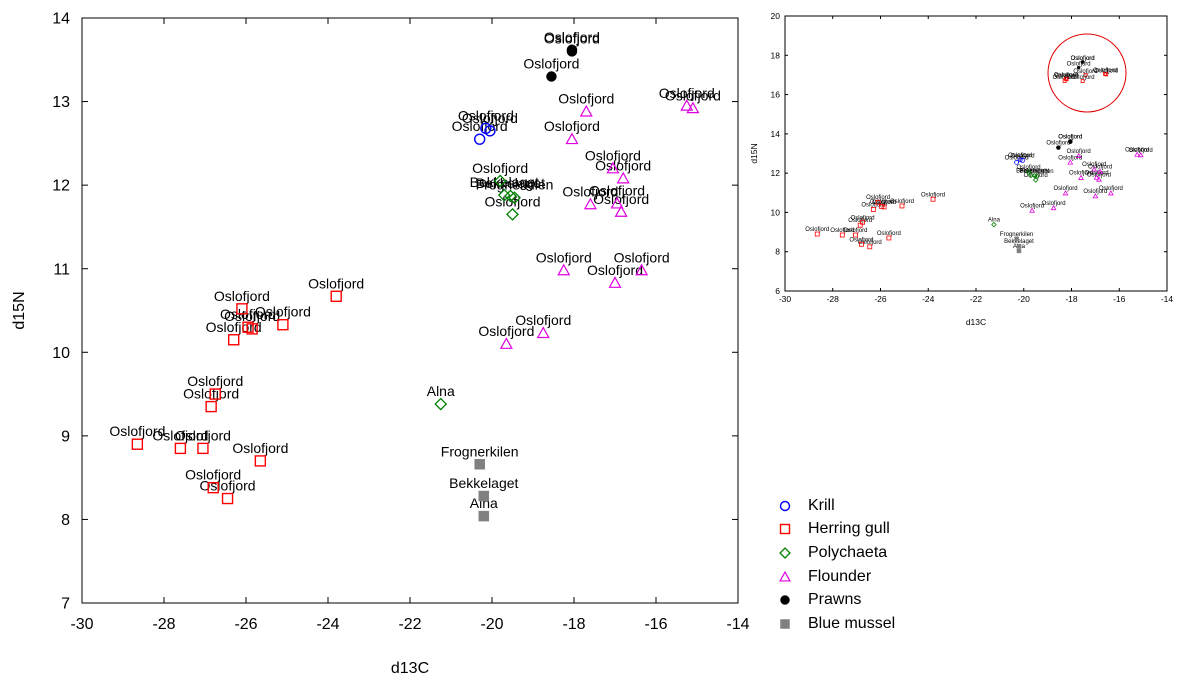  What do you see at coordinates (793, 553) in the screenshot?
I see `legend-marker-polychaeta` at bounding box center [793, 553].